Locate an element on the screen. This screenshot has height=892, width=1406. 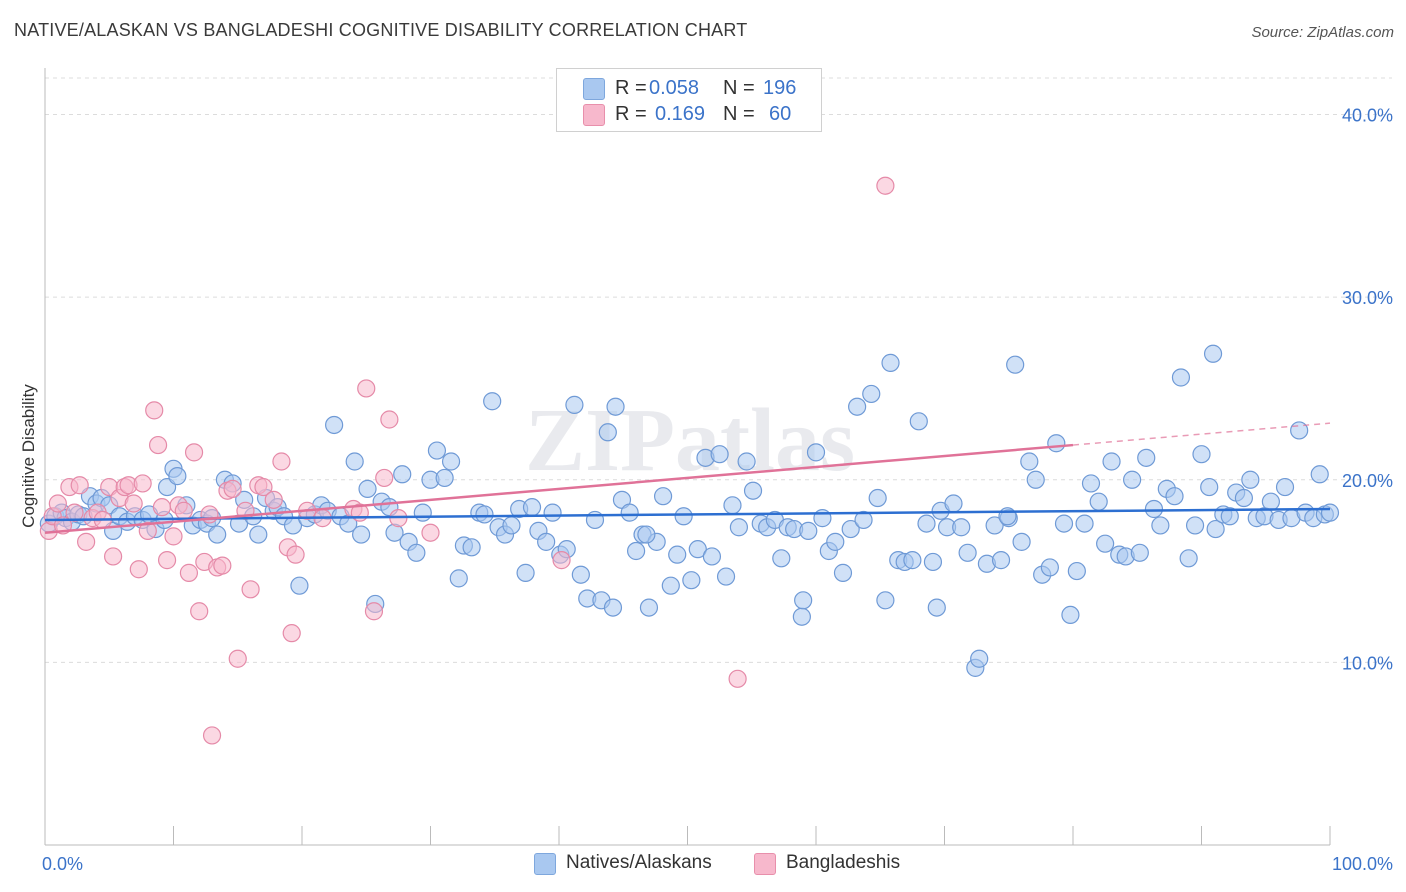
y-tick-label: 20.0% is located at coordinates (1367, 481).